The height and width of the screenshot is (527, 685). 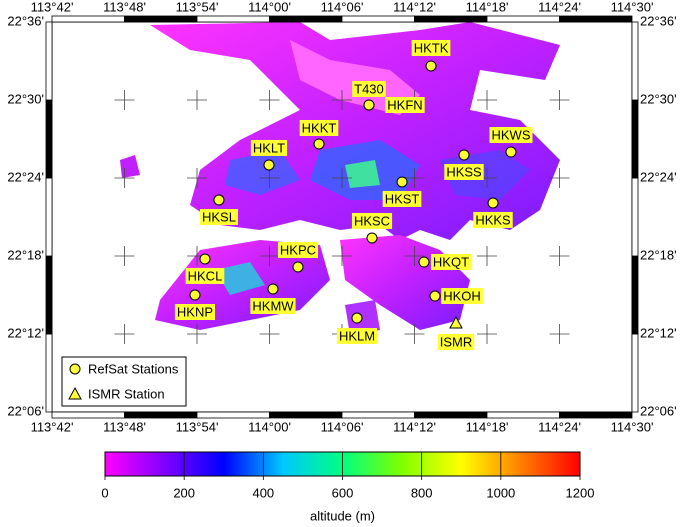 I want to click on station: HKFN, so click(x=405, y=104).